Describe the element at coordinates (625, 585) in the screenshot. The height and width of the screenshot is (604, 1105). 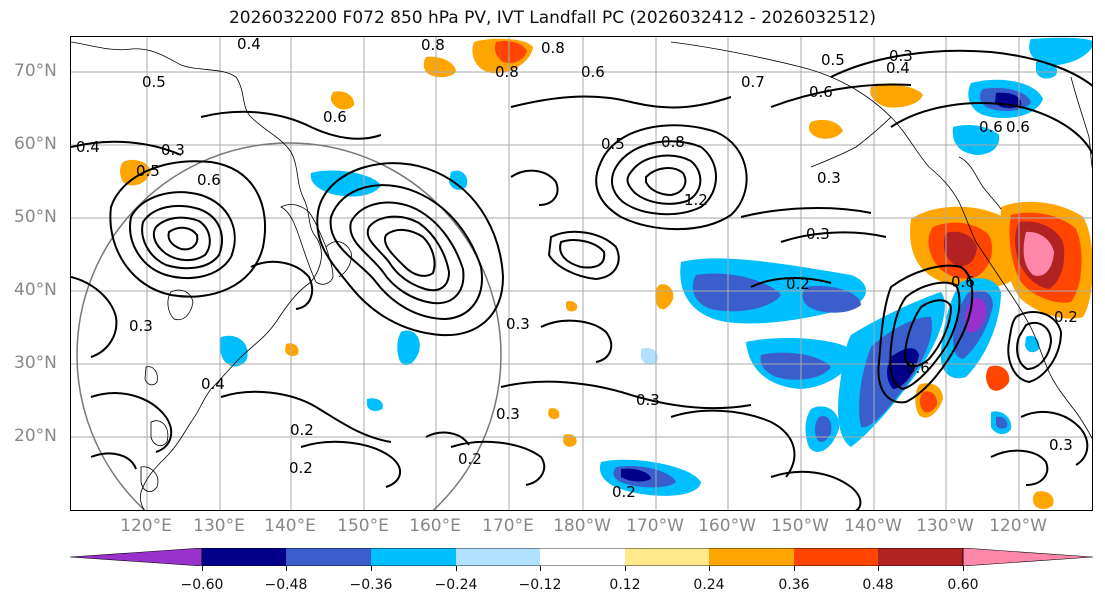
I see `colorbar-tick-label: 0.12` at that location.